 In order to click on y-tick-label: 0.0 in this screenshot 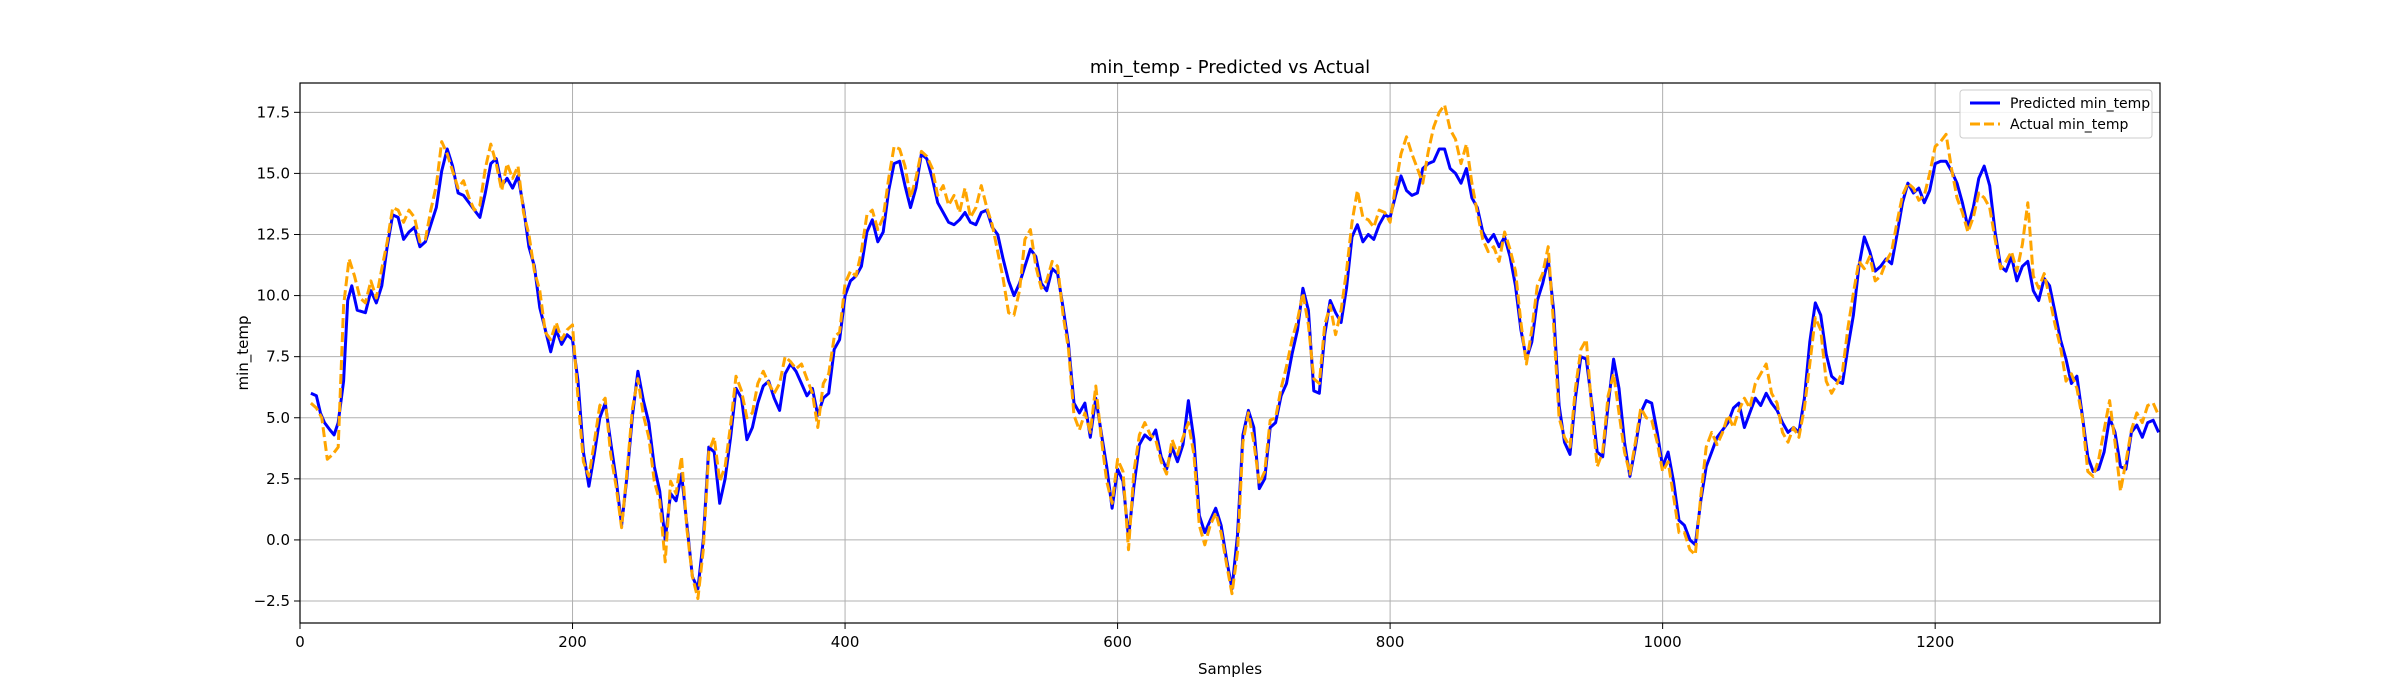, I will do `click(278, 540)`.